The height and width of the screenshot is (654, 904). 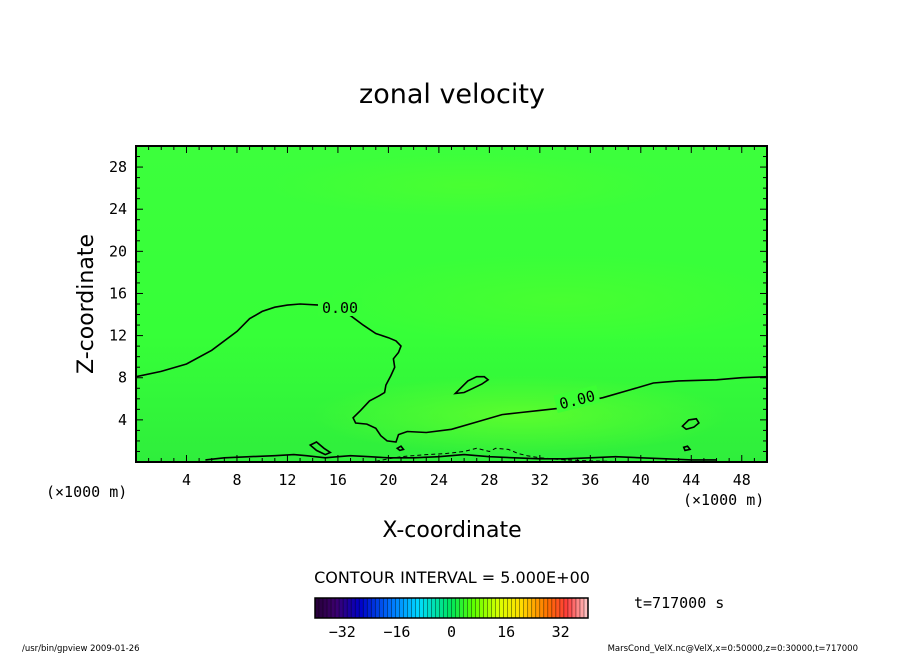 I want to click on x-tick-label: 28, so click(x=489, y=480).